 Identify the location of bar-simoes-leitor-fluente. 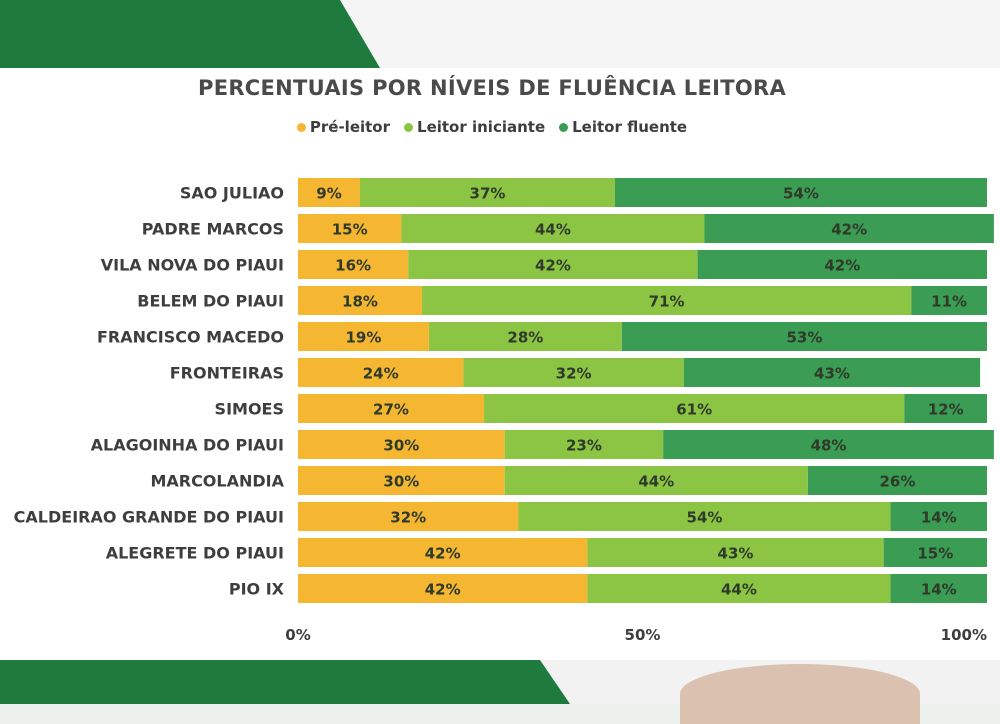
(945, 408).